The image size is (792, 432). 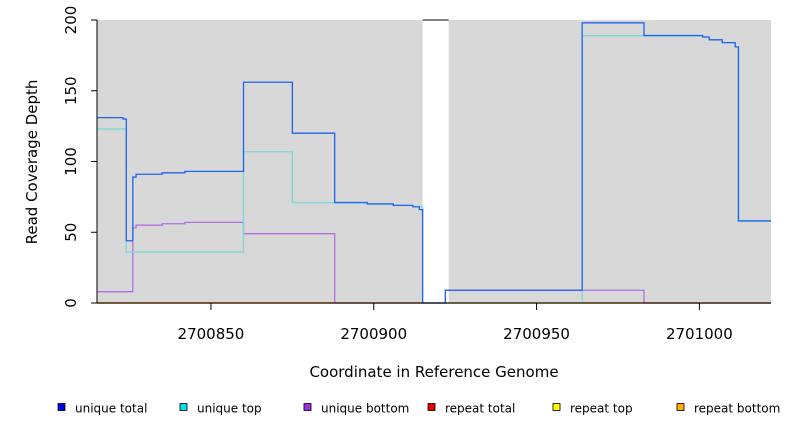 I want to click on y-tick-label: 0, so click(x=71, y=303).